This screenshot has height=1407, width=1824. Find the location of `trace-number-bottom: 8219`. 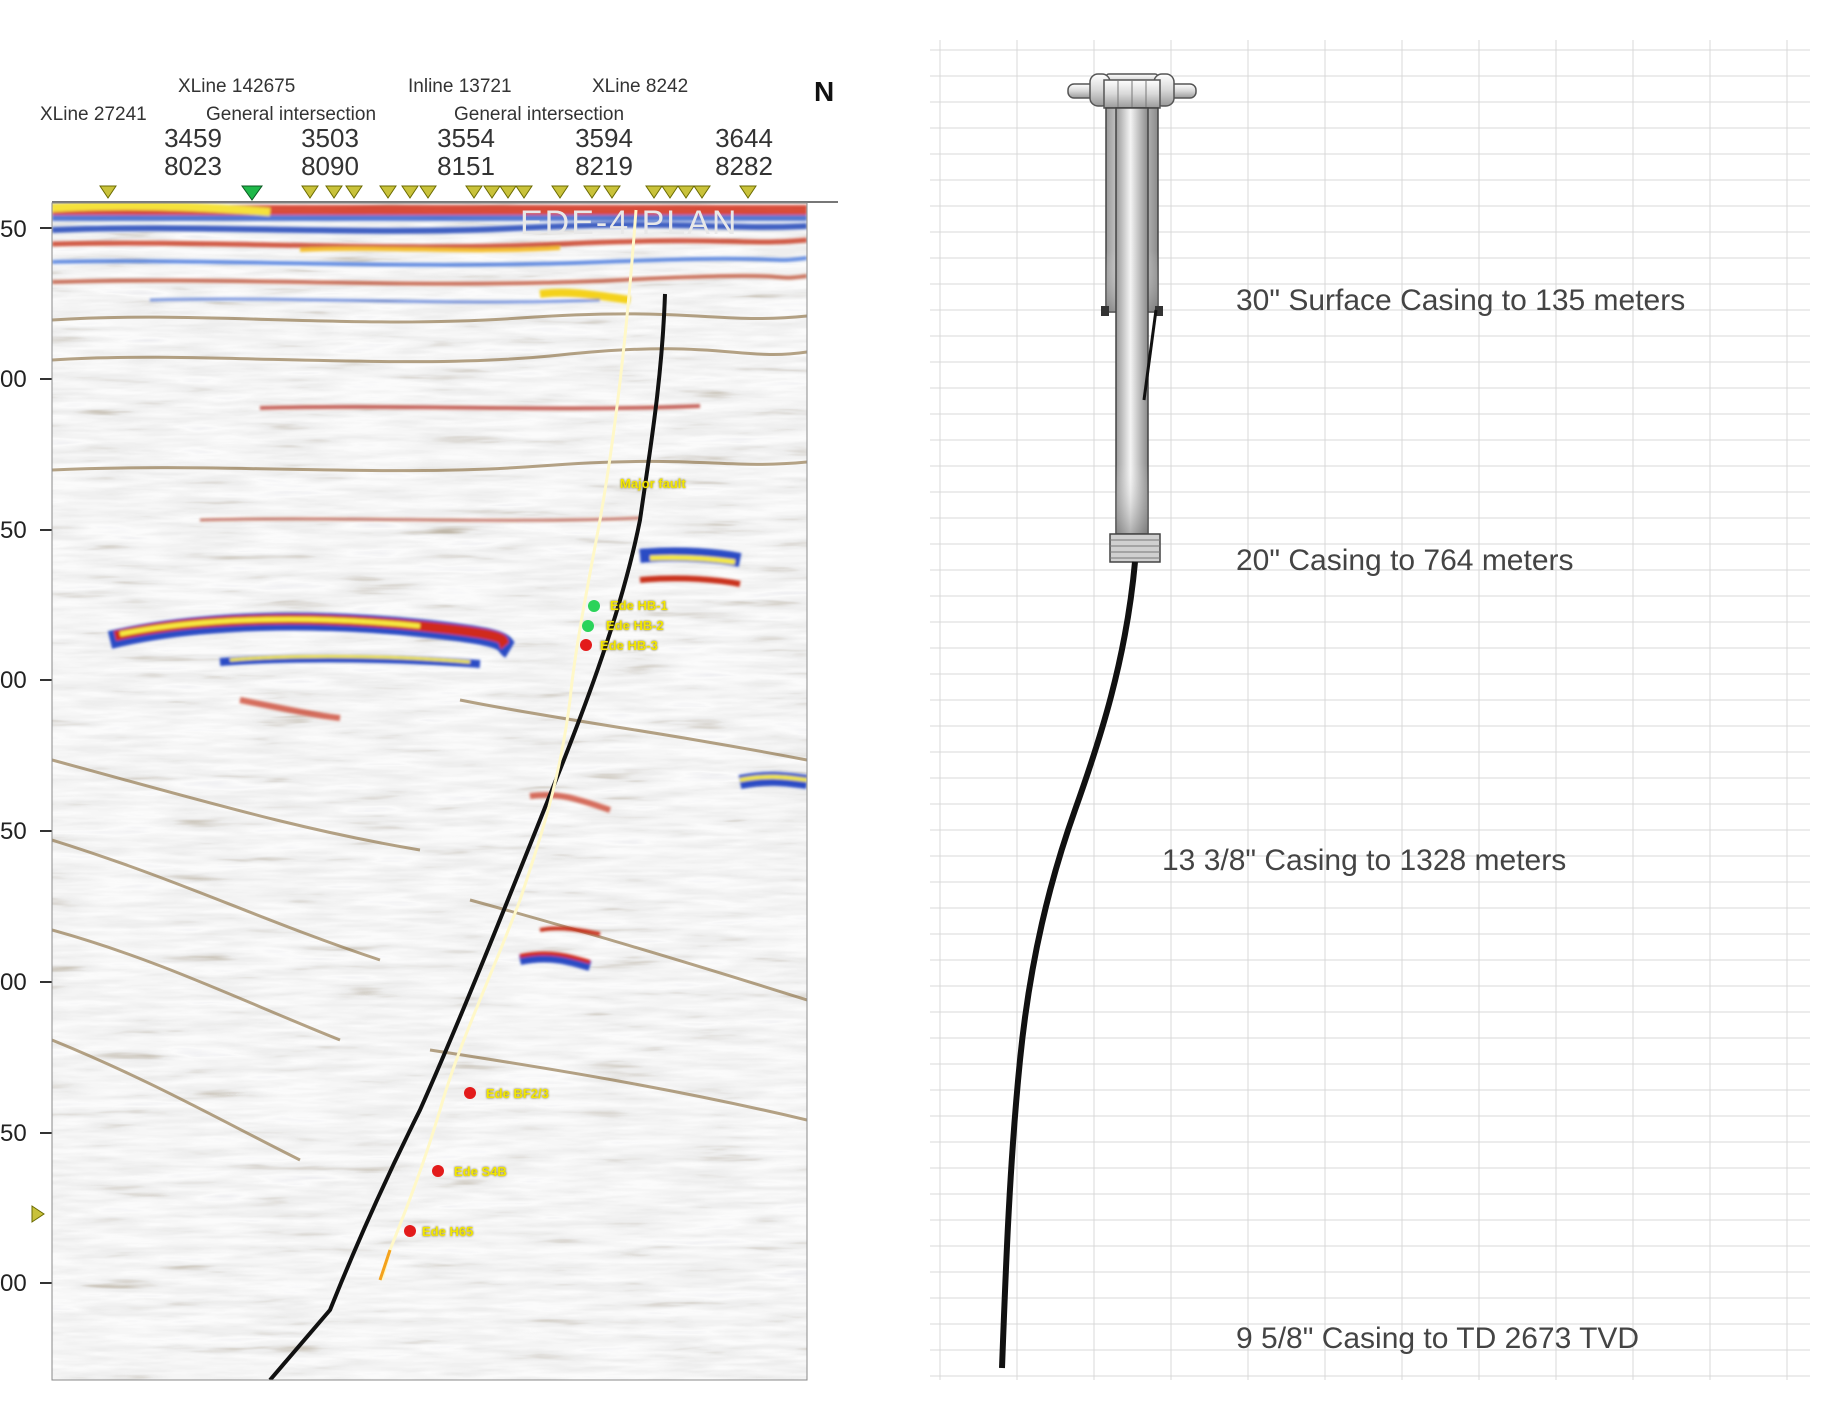

trace-number-bottom: 8219 is located at coordinates (604, 166).